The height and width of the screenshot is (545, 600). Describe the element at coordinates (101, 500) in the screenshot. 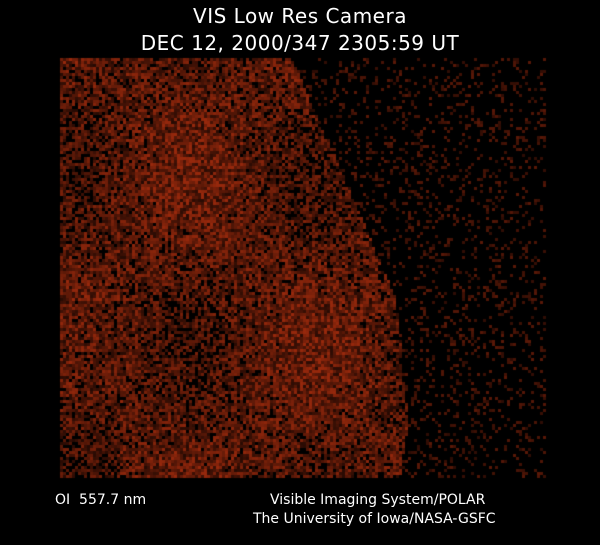

I see `wavelength-label: OI 557.7 nm` at that location.